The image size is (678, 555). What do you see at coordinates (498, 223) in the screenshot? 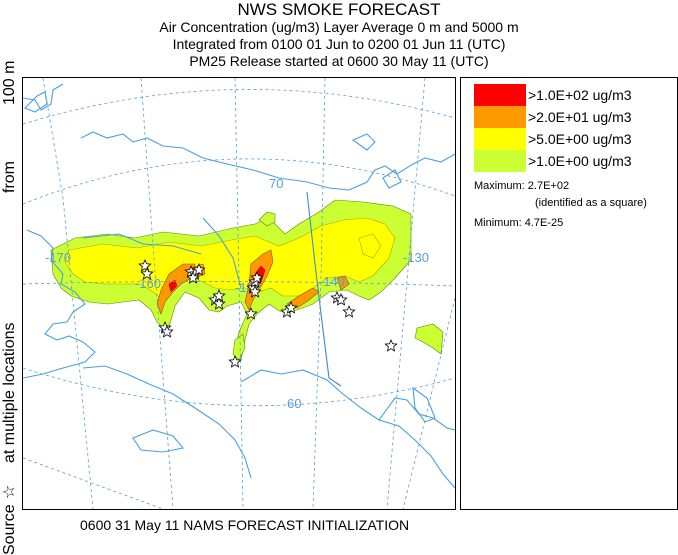
I see `minimum-label: Minimum:` at bounding box center [498, 223].